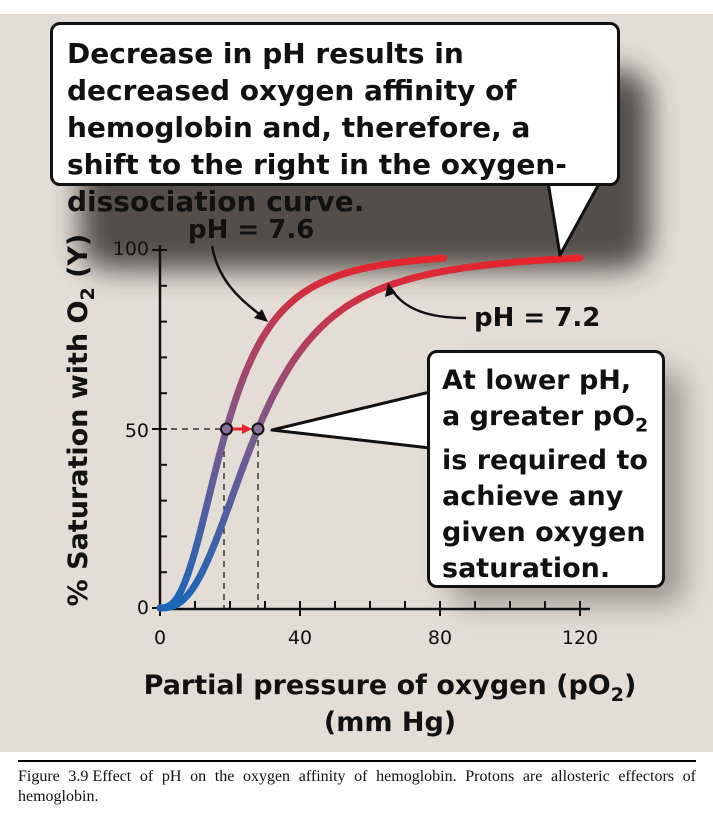  What do you see at coordinates (440, 638) in the screenshot?
I see `x-tick-label-80: 80` at bounding box center [440, 638].